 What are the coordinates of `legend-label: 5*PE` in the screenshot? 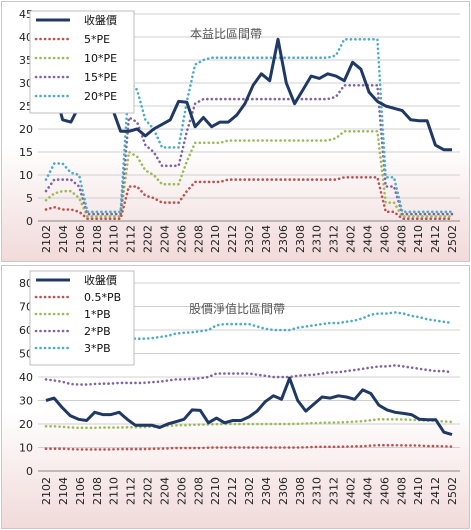 It's located at (97, 39).